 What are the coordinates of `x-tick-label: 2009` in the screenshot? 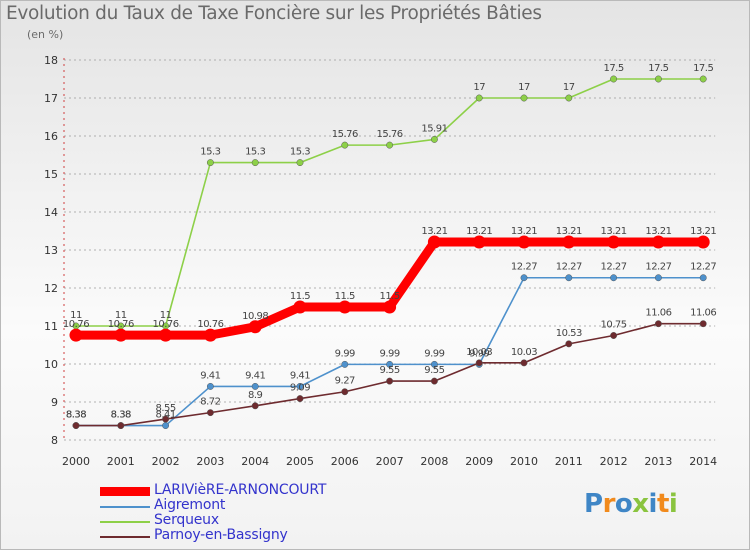 It's located at (479, 461).